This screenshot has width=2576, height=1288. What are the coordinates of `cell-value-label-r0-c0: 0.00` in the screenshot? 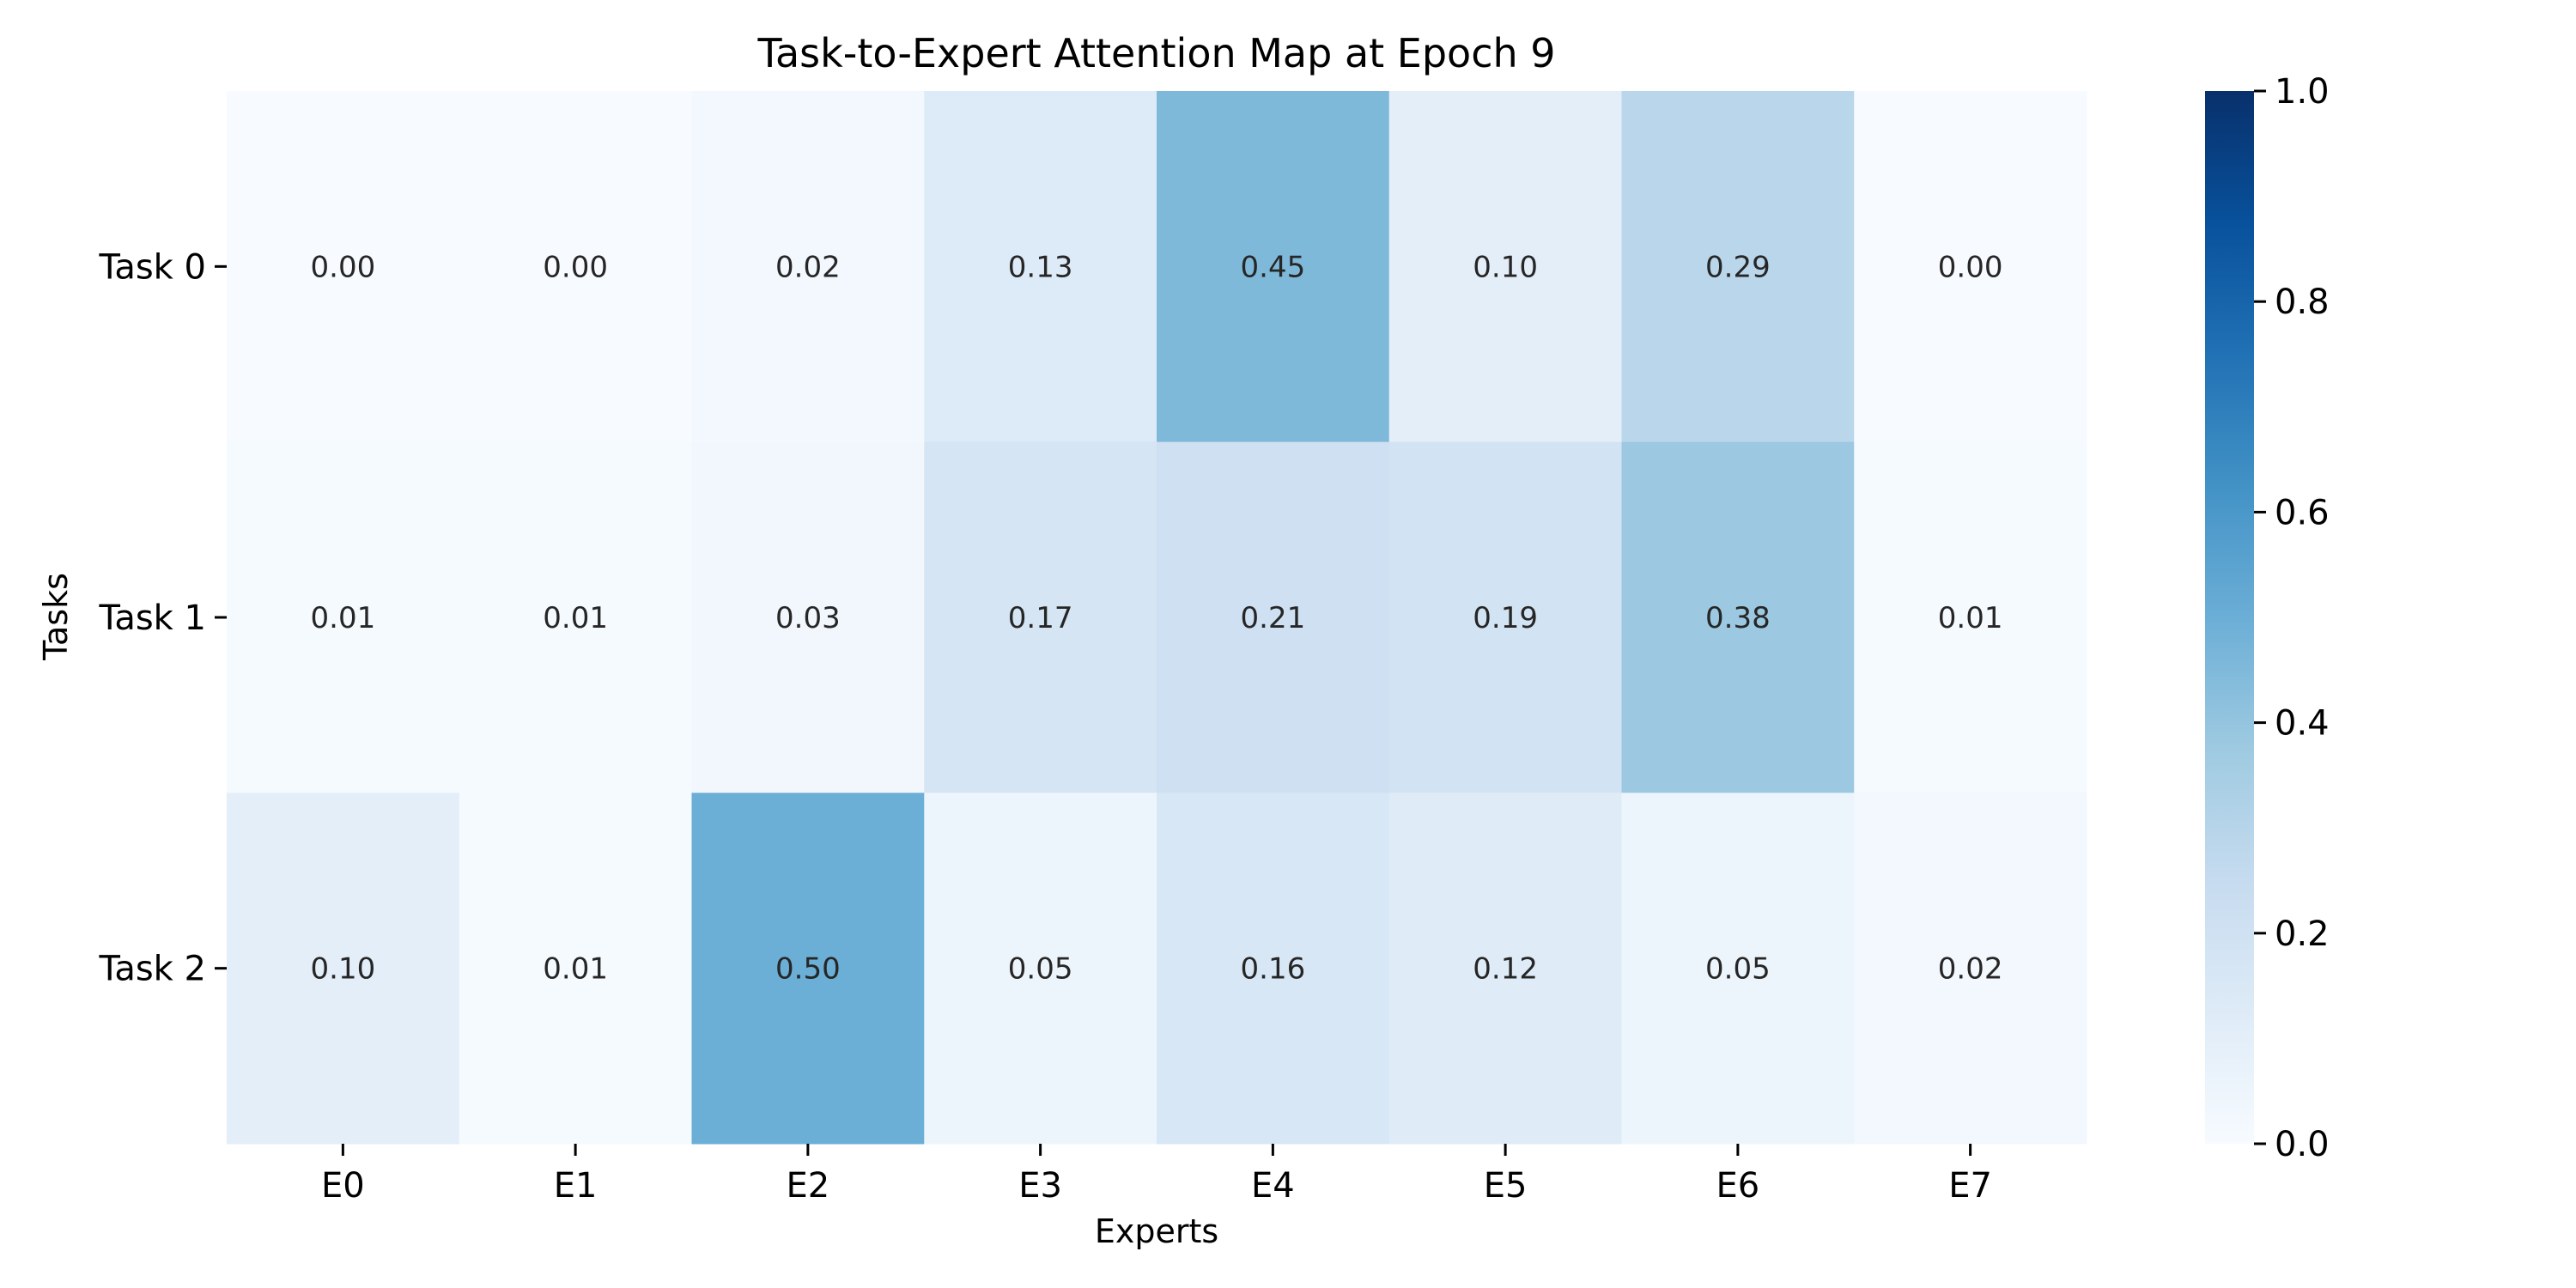 It's located at (344, 267).